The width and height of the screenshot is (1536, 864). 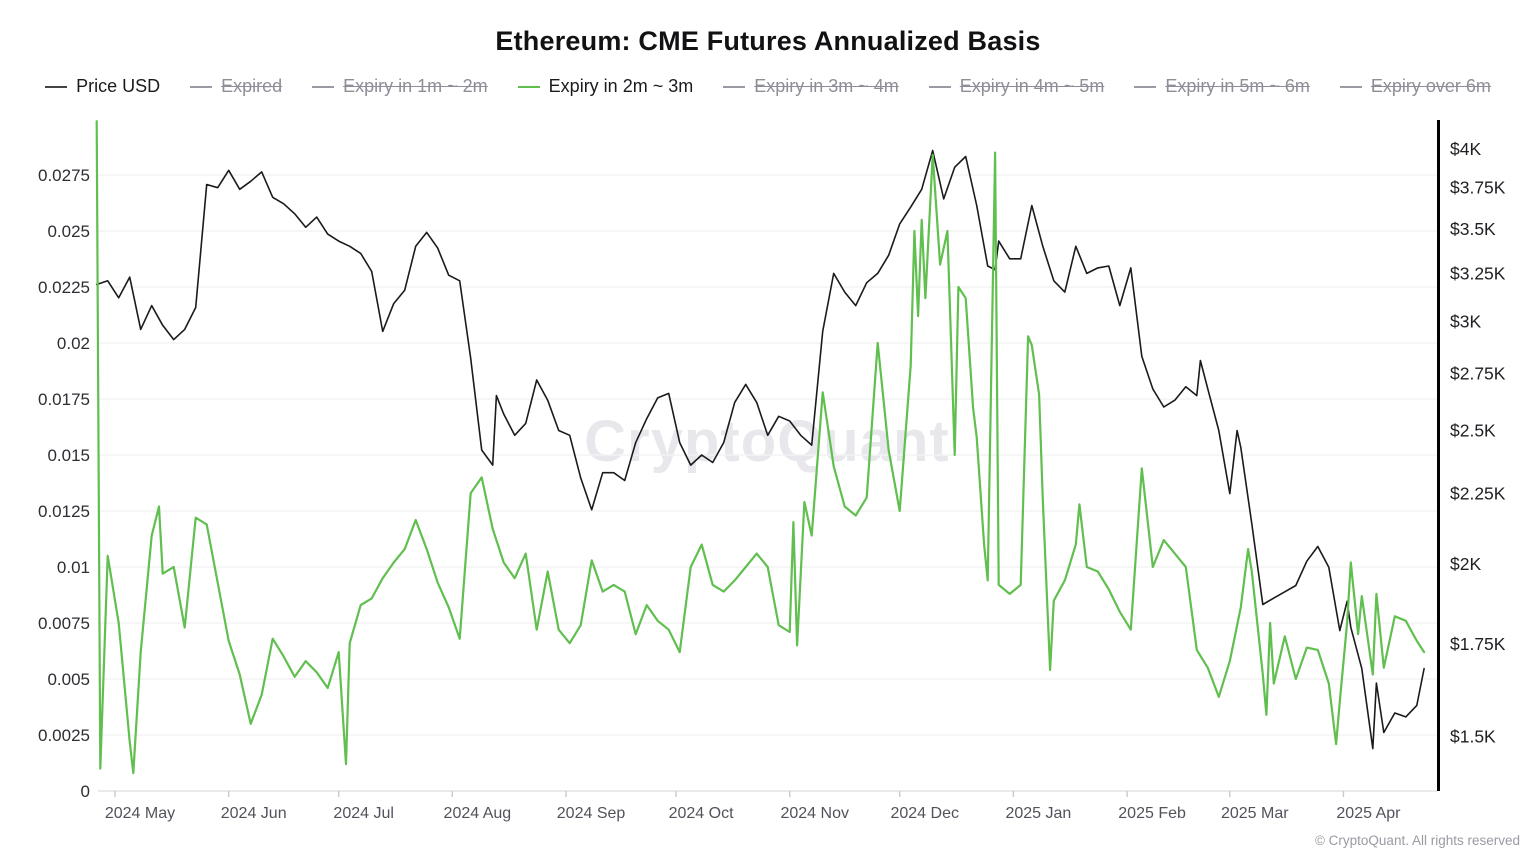 What do you see at coordinates (1478, 494) in the screenshot?
I see `right-axis-tick-label: $2.25K` at bounding box center [1478, 494].